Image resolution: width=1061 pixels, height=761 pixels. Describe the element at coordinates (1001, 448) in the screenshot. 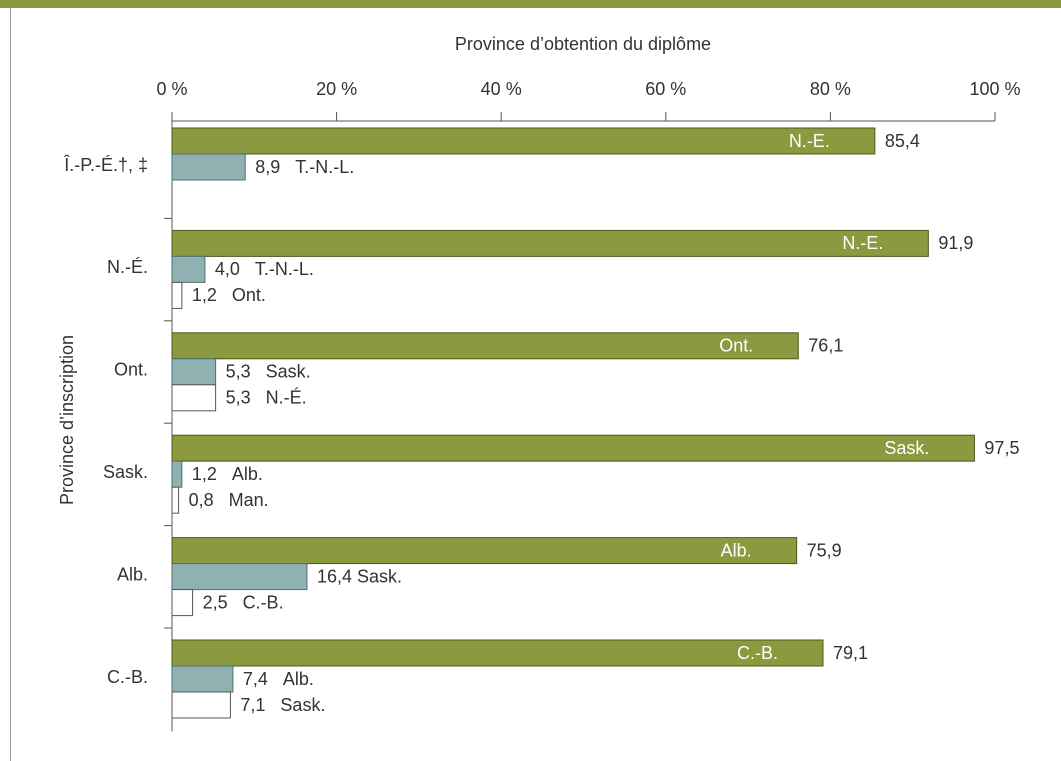

I see `value-label: 97,5` at that location.